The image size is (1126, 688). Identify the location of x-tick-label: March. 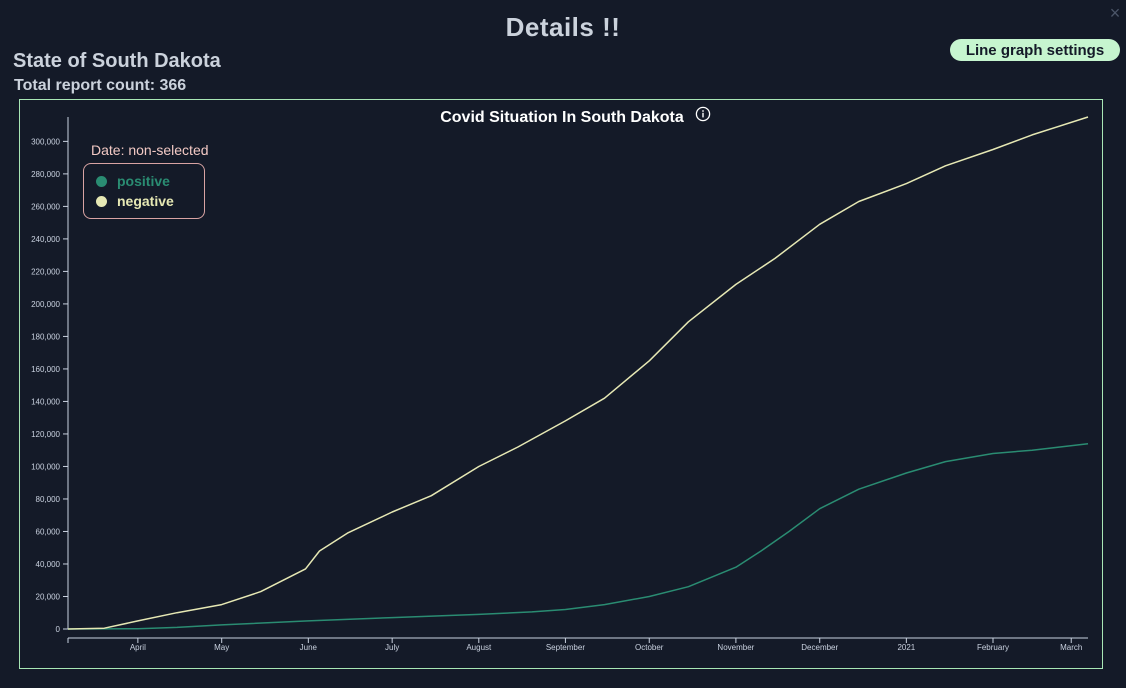
(1071, 647).